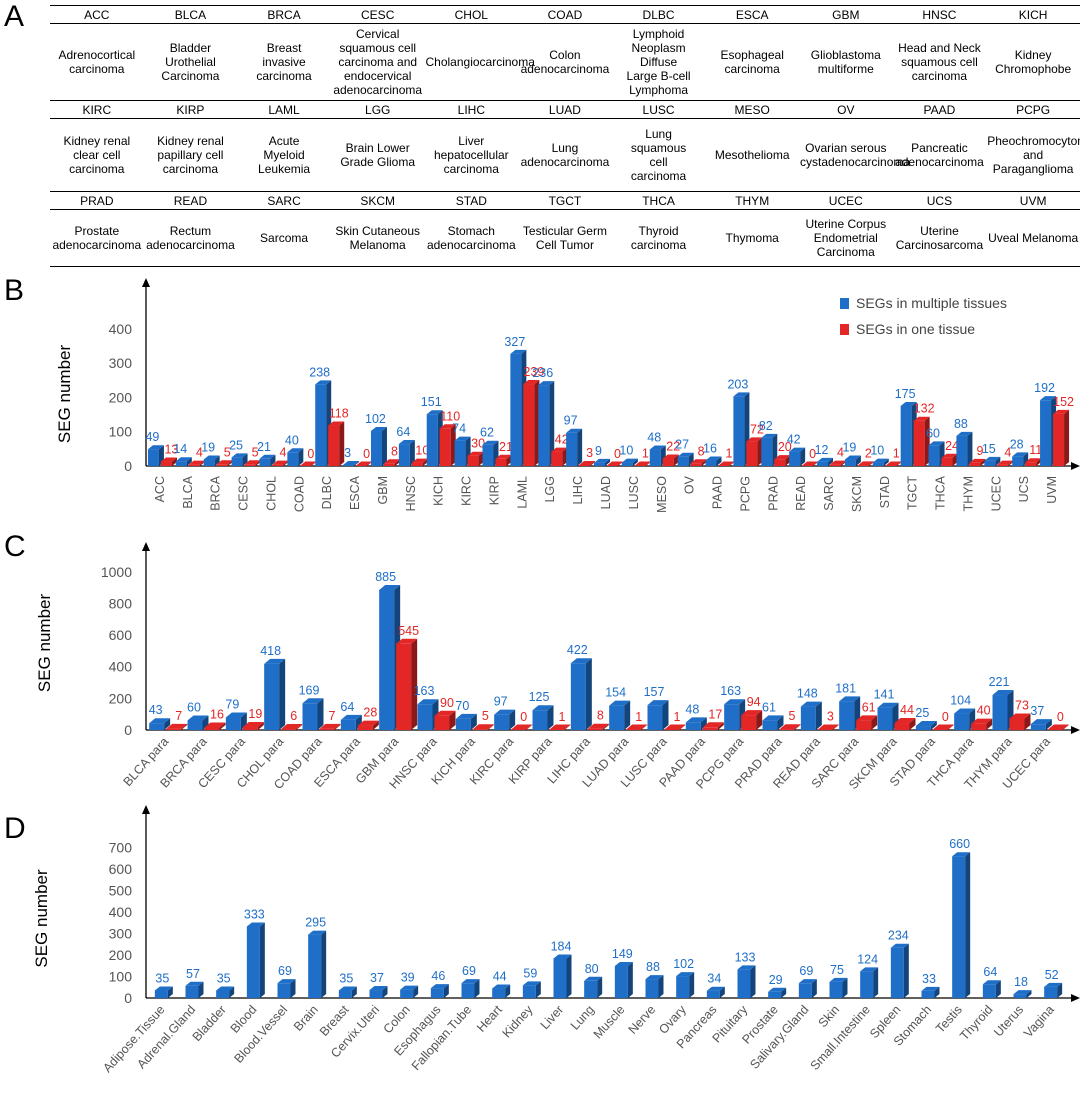 The height and width of the screenshot is (1093, 1080). I want to click on x-tick-label: THYM, so click(968, 493).